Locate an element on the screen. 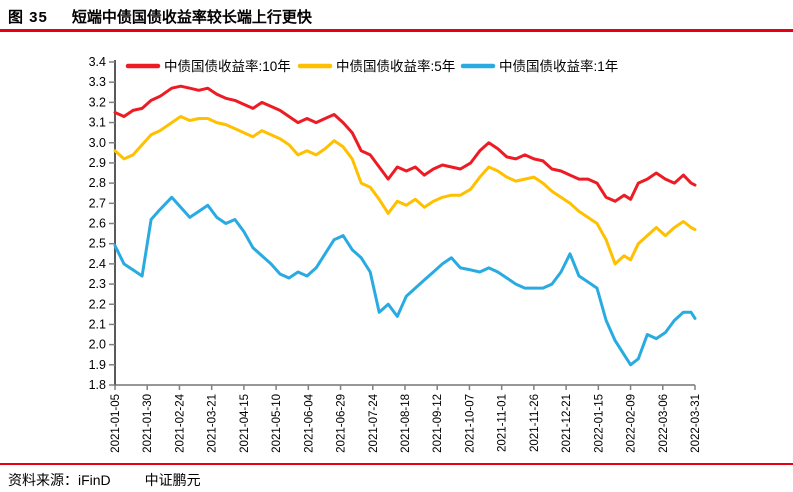 This screenshot has width=793, height=492. y-tick-label: 2.2 is located at coordinates (97, 304).